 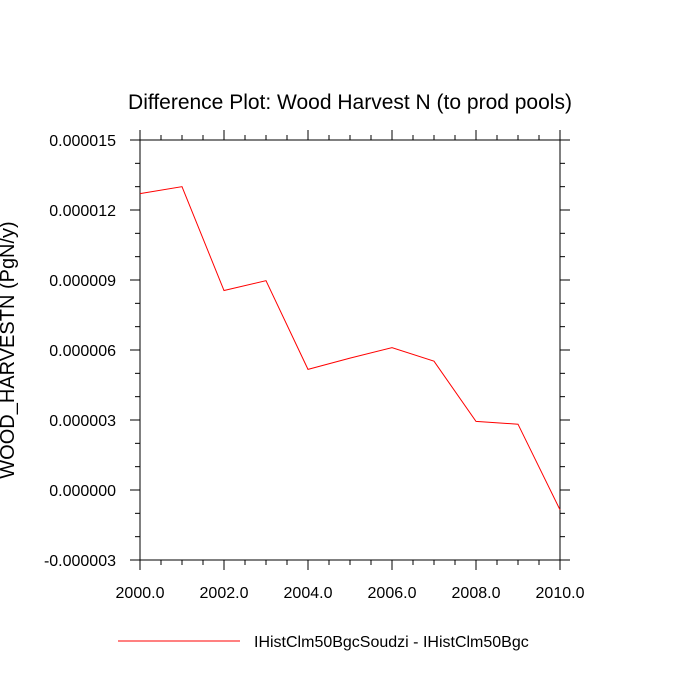 What do you see at coordinates (560, 593) in the screenshot?
I see `x-tick-label: 2010.0` at bounding box center [560, 593].